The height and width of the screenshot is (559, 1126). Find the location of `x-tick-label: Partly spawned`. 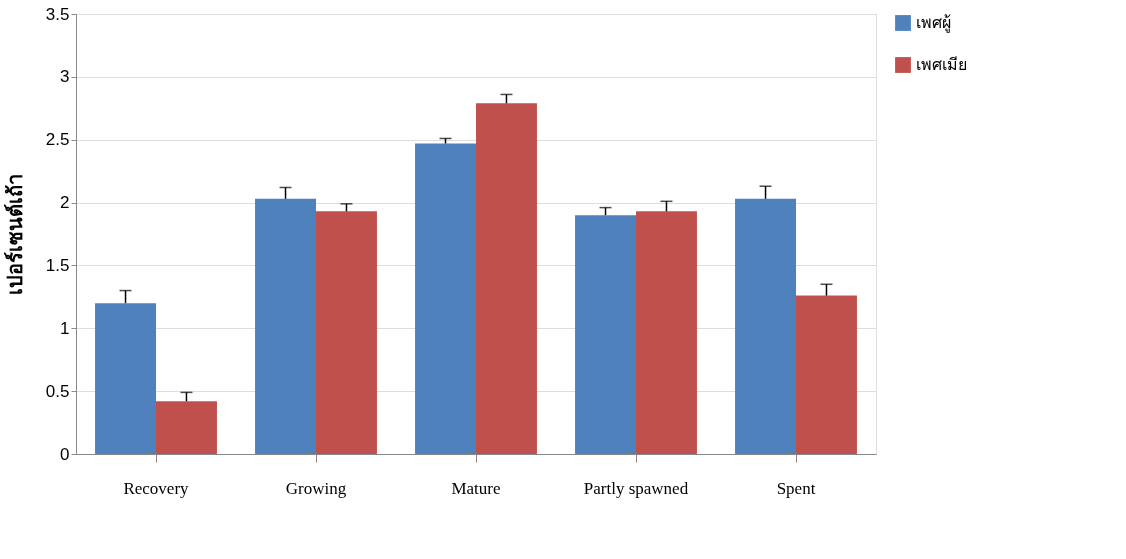

x-tick-label: Partly spawned is located at coordinates (636, 488).